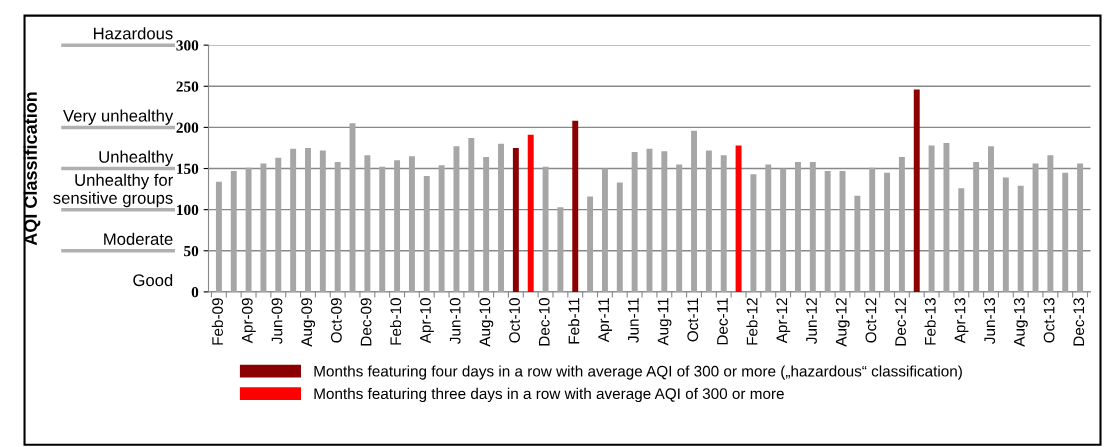 Image resolution: width=1115 pixels, height=447 pixels. What do you see at coordinates (455, 321) in the screenshot?
I see `x-tick-label: Jun-10` at bounding box center [455, 321].